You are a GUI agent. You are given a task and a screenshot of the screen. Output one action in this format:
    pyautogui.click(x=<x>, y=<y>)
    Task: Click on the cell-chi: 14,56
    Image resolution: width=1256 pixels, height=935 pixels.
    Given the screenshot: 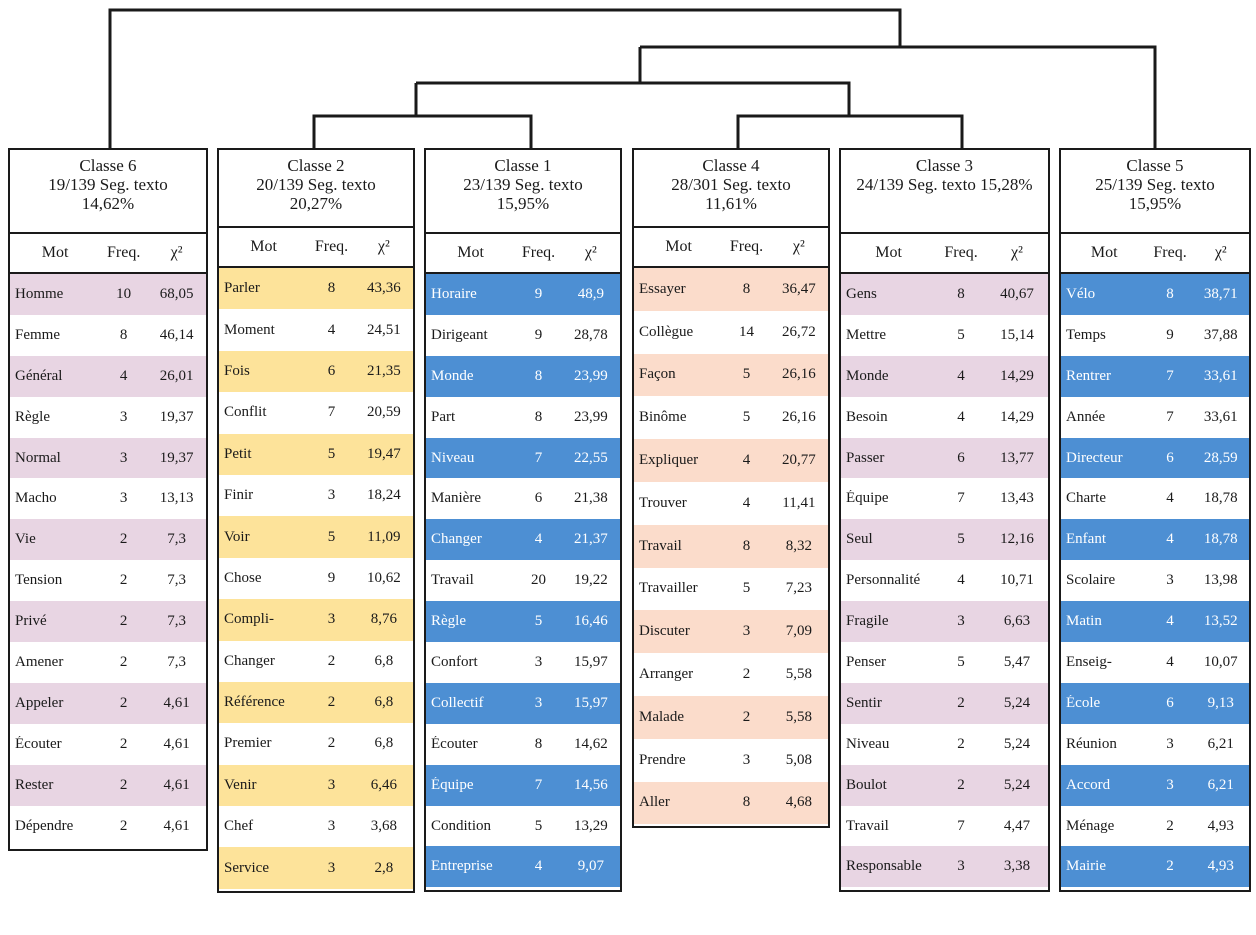 What is the action you would take?
    pyautogui.click(x=591, y=784)
    